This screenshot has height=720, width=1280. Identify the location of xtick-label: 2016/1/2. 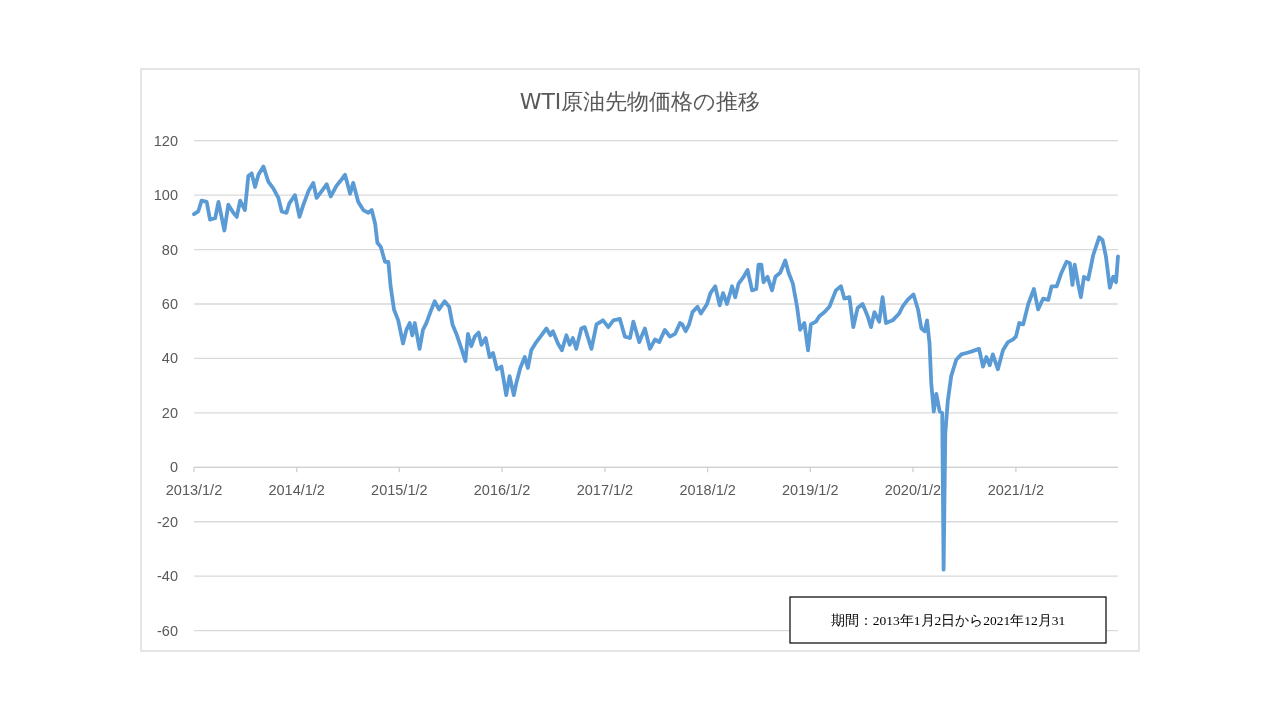
(502, 490).